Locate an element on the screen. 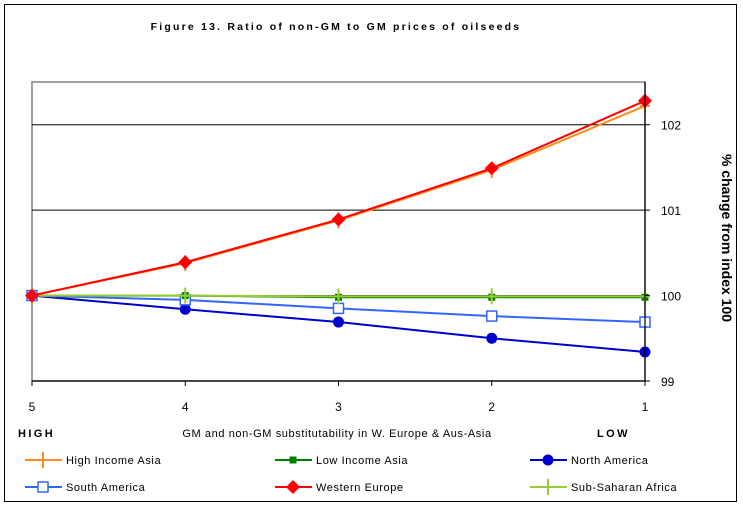 This screenshot has height=508, width=743. legend-marker-sub-saharan-africa is located at coordinates (548, 487).